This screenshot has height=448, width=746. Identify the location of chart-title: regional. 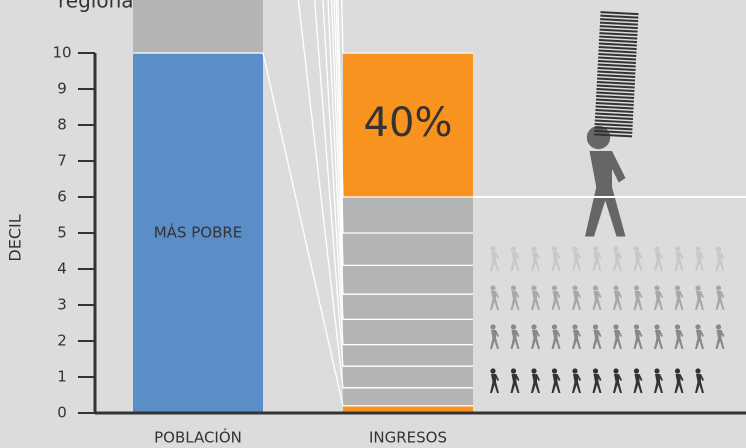
(98, 6).